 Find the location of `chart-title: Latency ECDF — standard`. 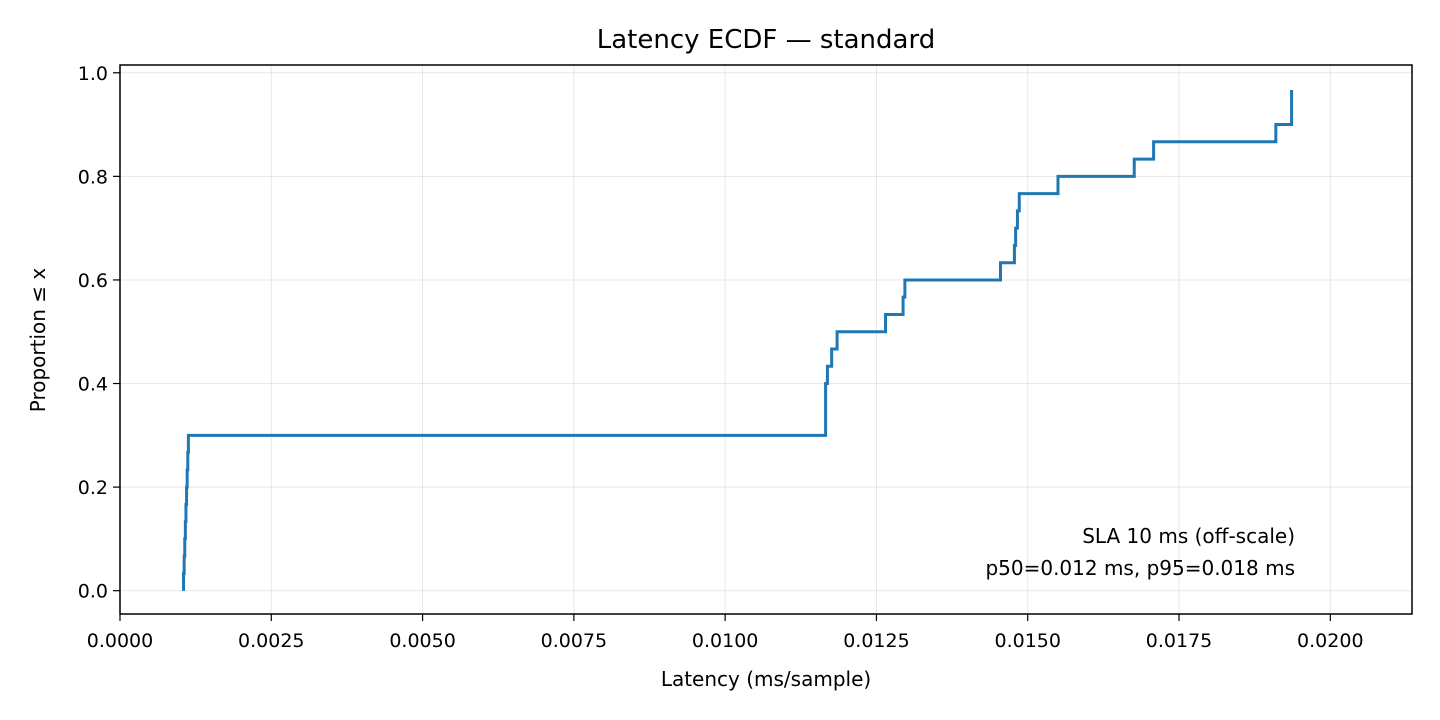

chart-title: Latency ECDF — standard is located at coordinates (766, 40).